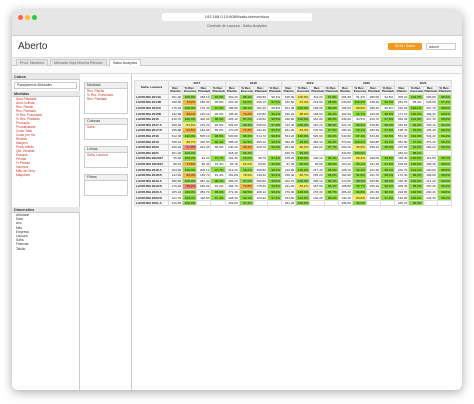 This screenshot has width=474, height=404. Describe the element at coordinates (444, 113) in the screenshot. I see `cell: 99,0%` at that location.